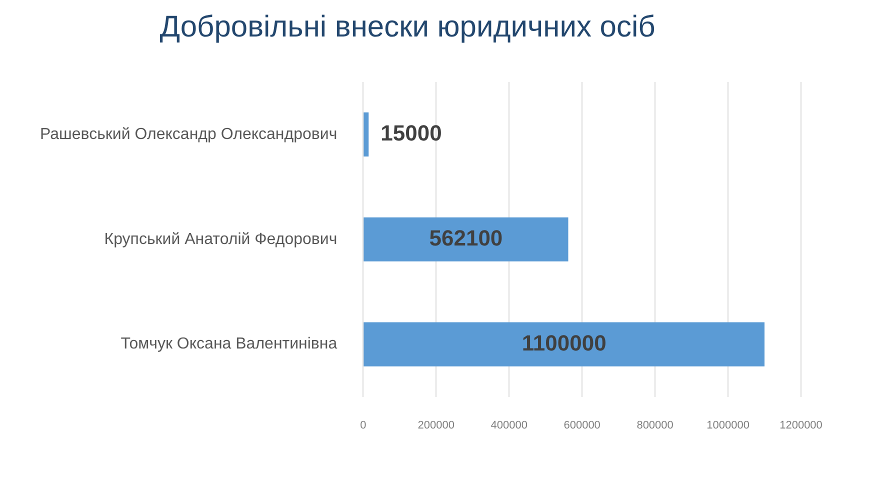  Describe the element at coordinates (436, 425) in the screenshot. I see `x-tick-label: 200000` at that location.